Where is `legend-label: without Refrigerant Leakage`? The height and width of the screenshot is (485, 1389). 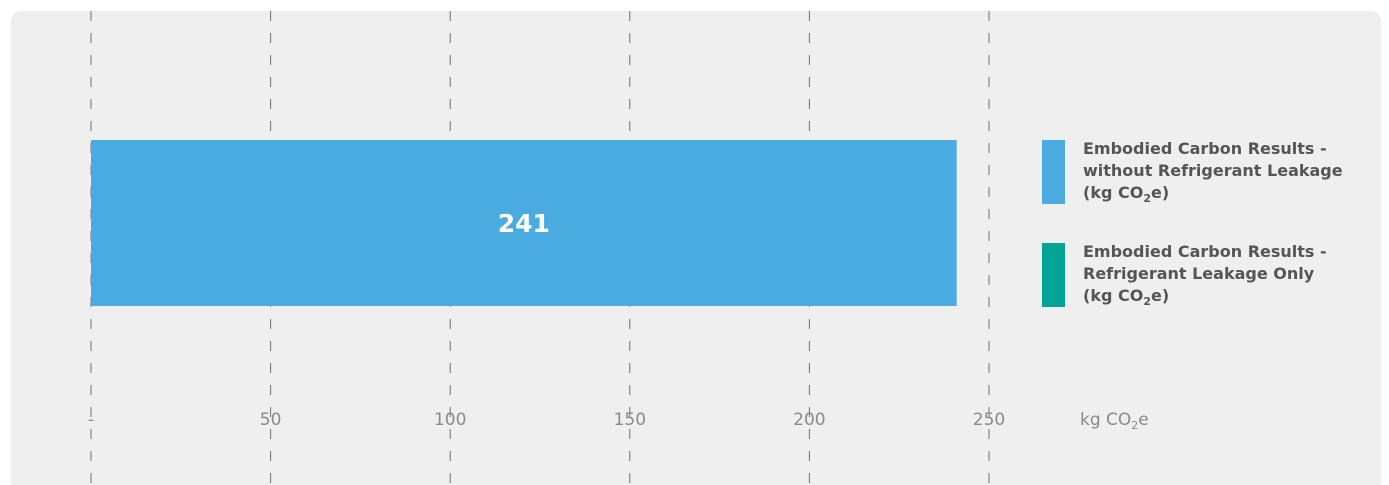
legend-label: without Refrigerant Leakage is located at coordinates (1213, 170).